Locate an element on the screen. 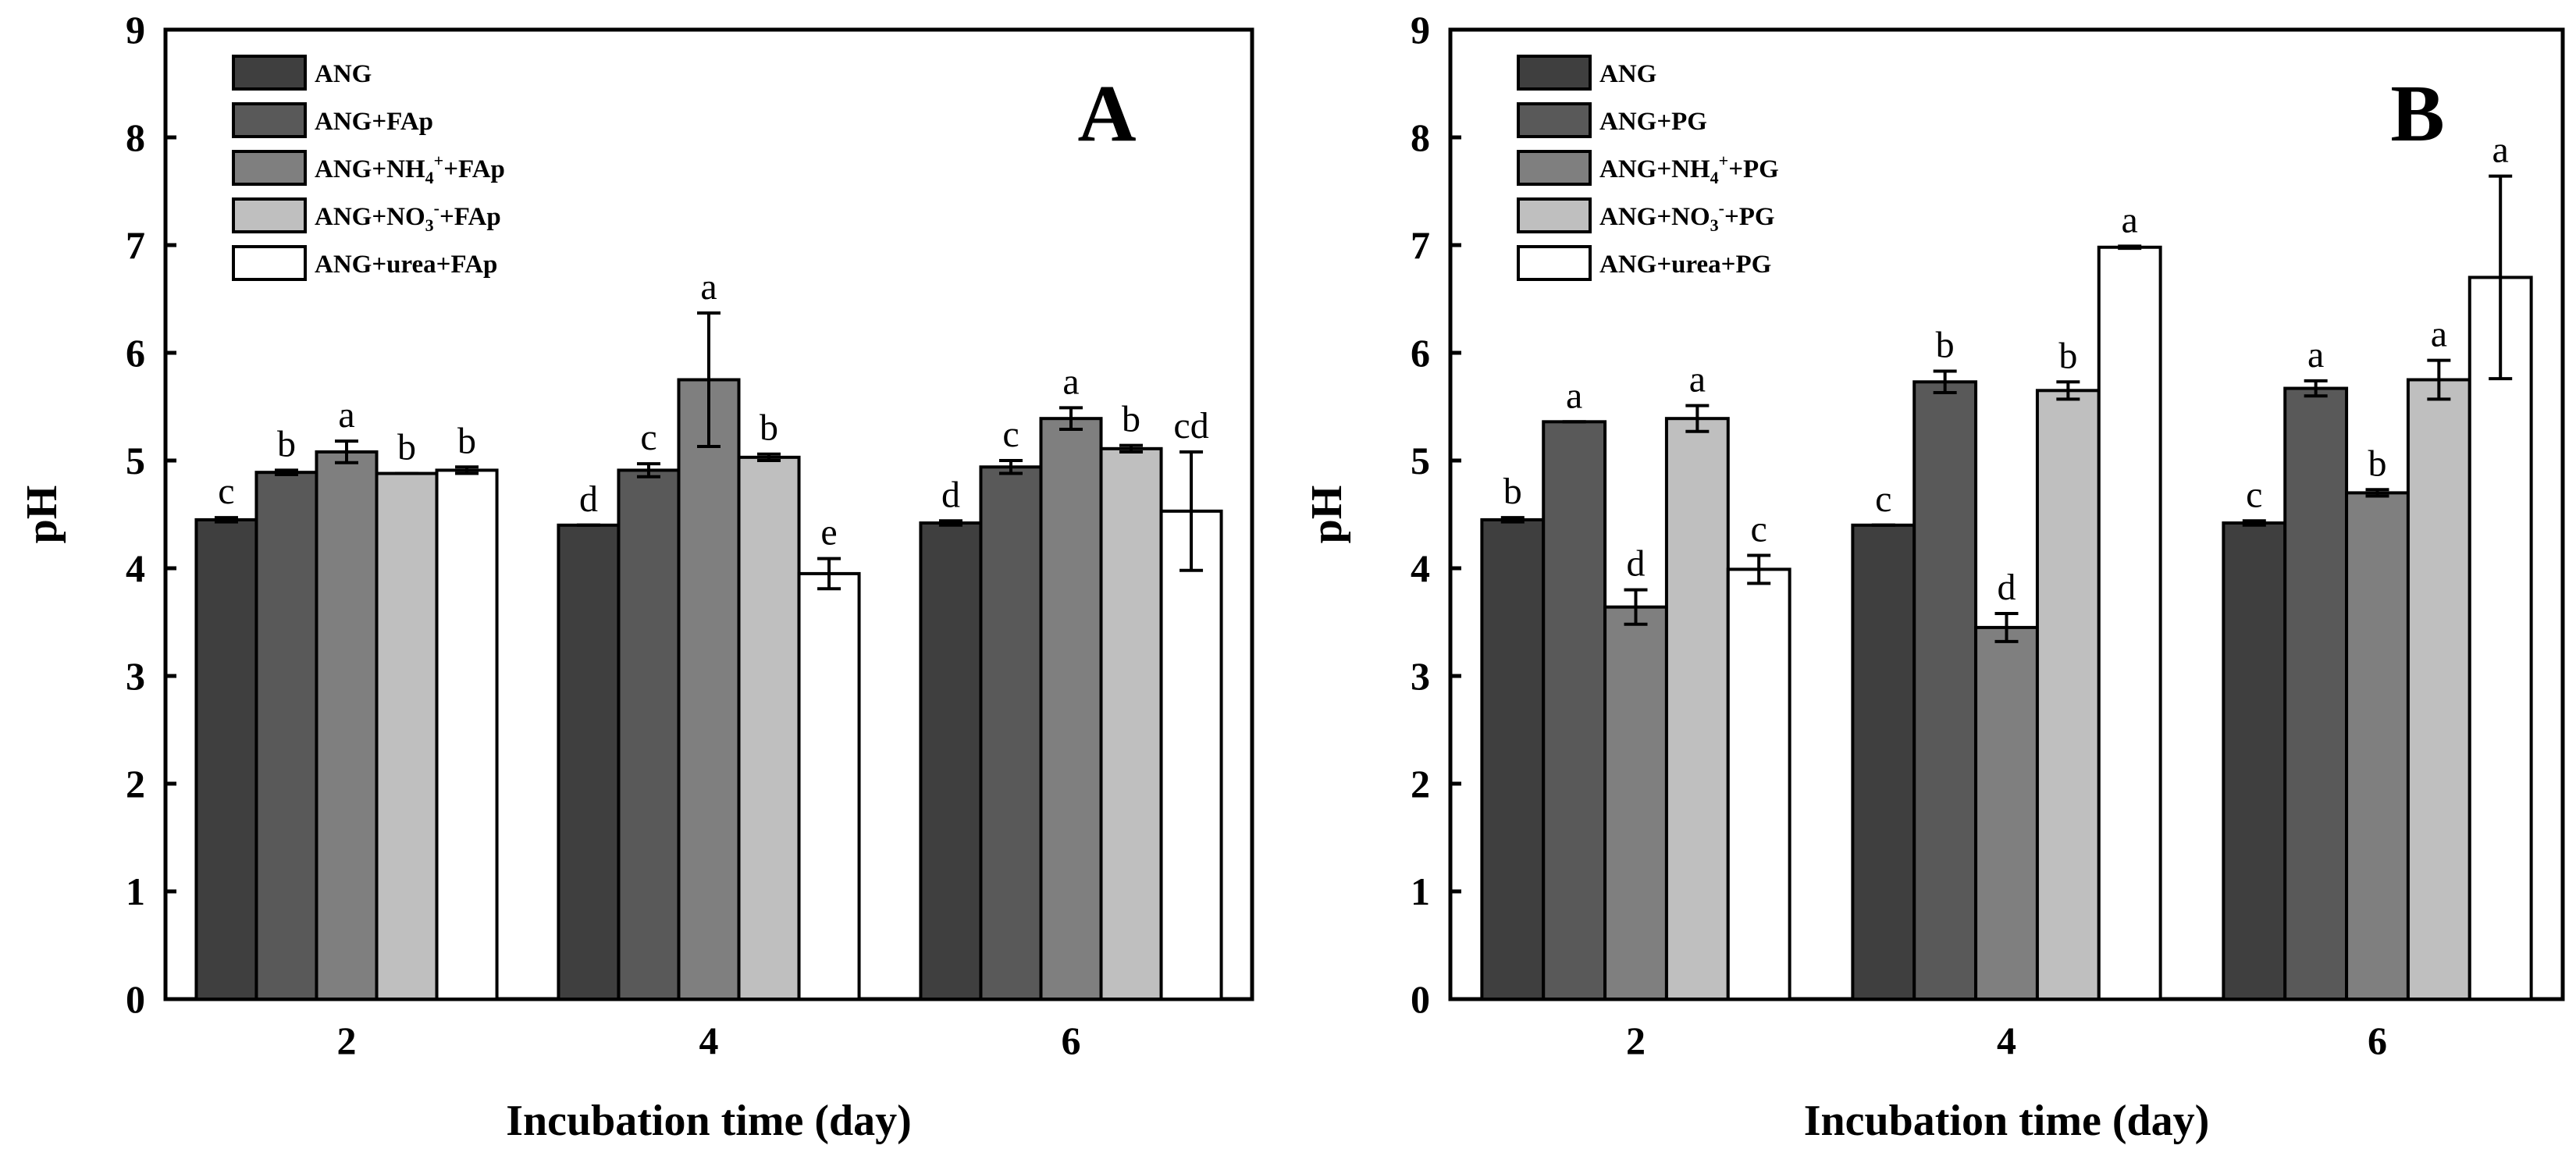 This screenshot has height=1156, width=2576. legend-text-part: ANG+urea+PG is located at coordinates (1685, 265).